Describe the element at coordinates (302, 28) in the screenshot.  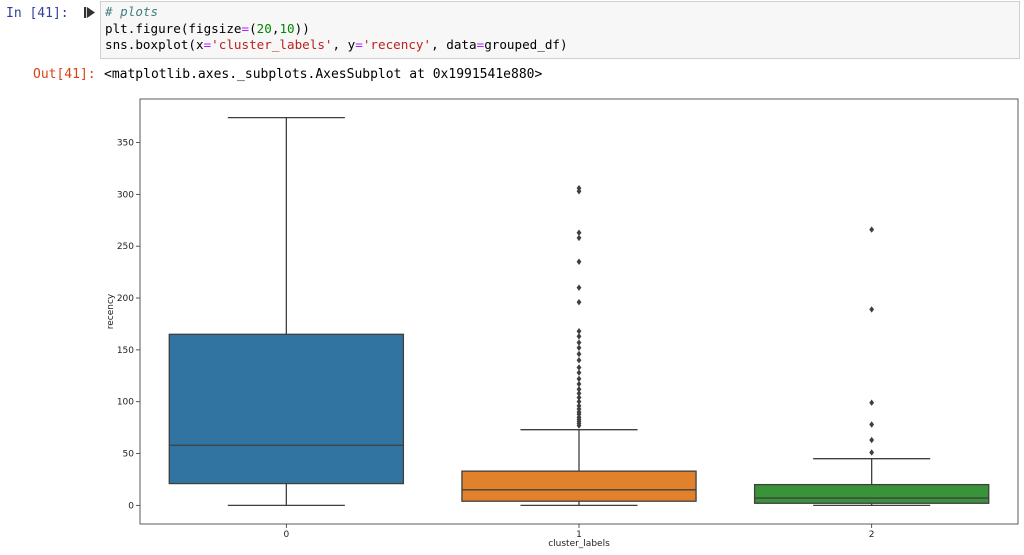
I see `code-token: ))` at that location.